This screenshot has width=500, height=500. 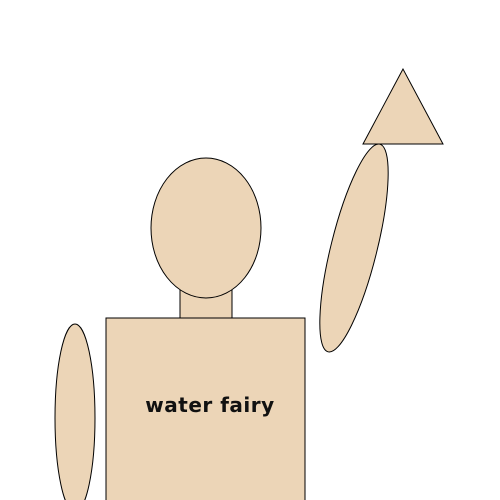 I want to click on left-arm, so click(x=75, y=411).